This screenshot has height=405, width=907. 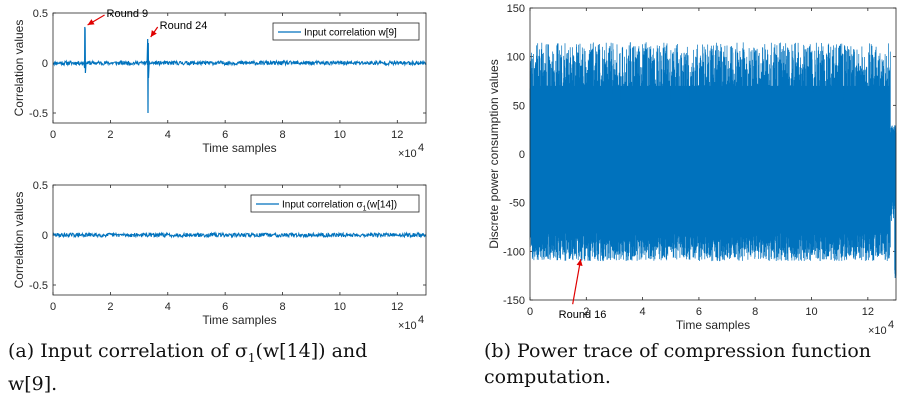 What do you see at coordinates (577, 282) in the screenshot?
I see `annotation-arrow` at bounding box center [577, 282].